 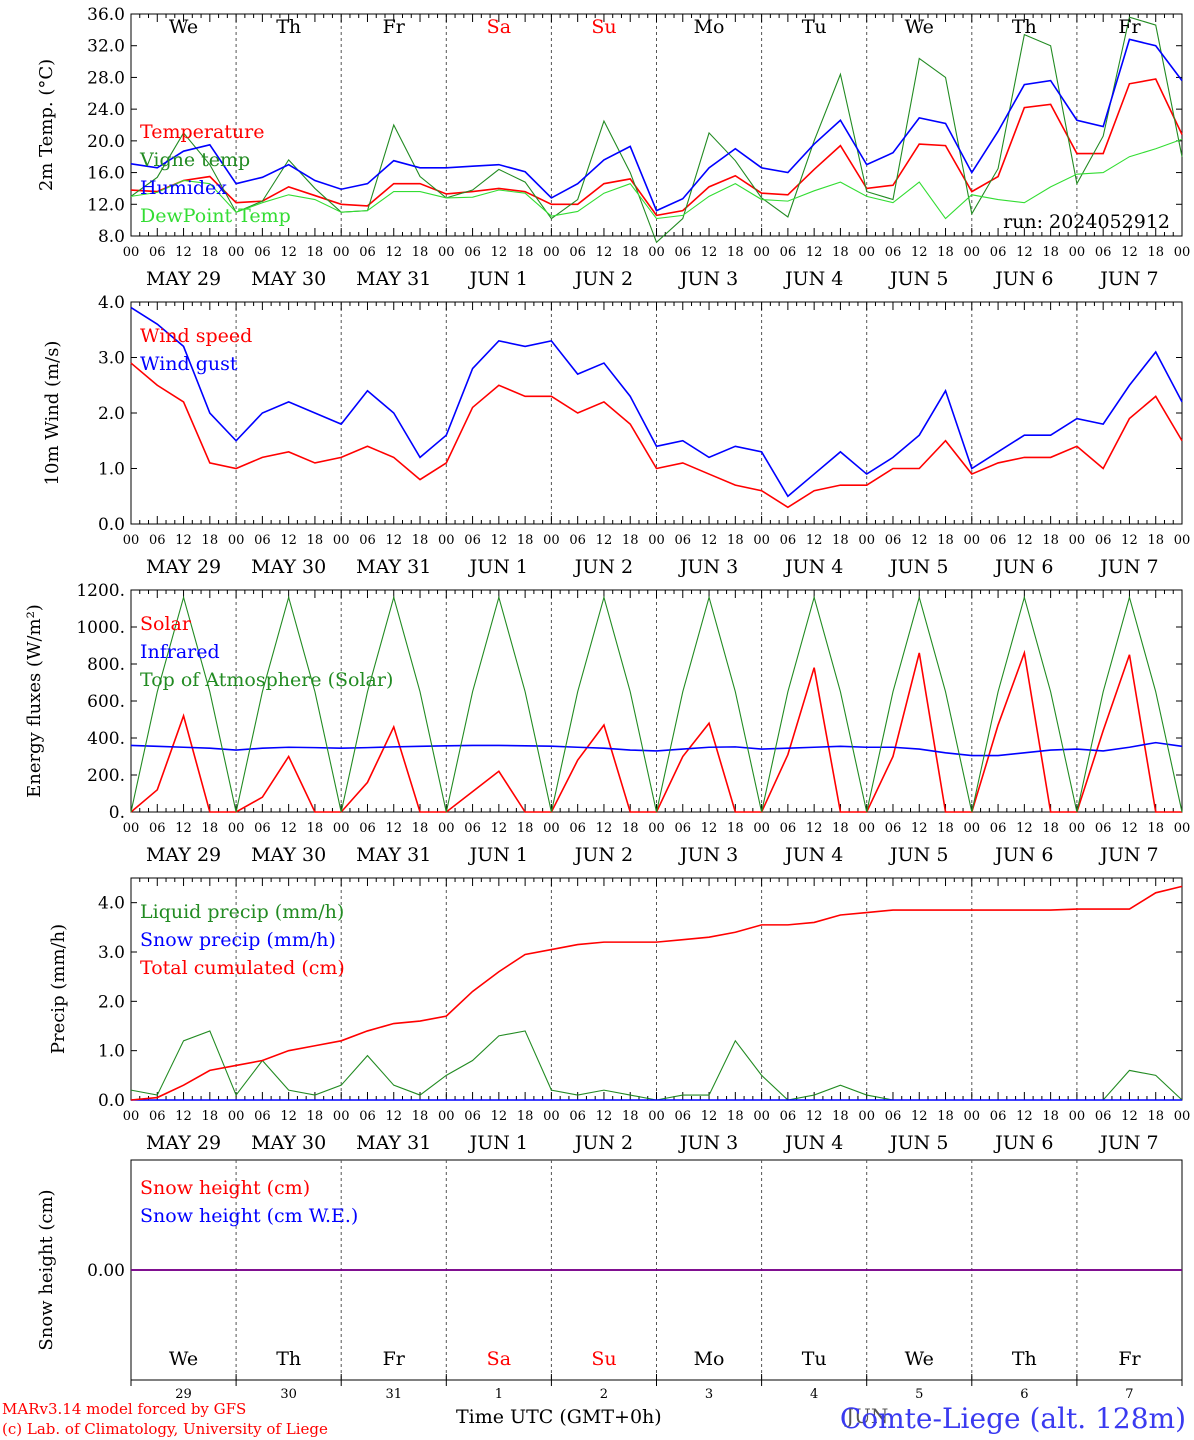 What do you see at coordinates (106, 174) in the screenshot?
I see `y-tick-label: 16.0` at bounding box center [106, 174].